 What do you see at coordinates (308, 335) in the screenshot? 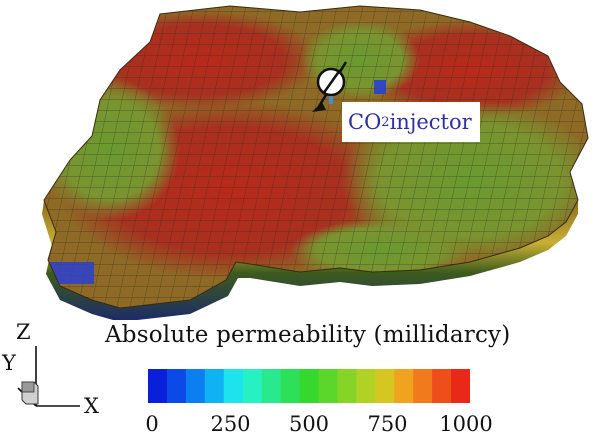
I see `legend-title: Absolute permeability (millidarcy)` at bounding box center [308, 335].